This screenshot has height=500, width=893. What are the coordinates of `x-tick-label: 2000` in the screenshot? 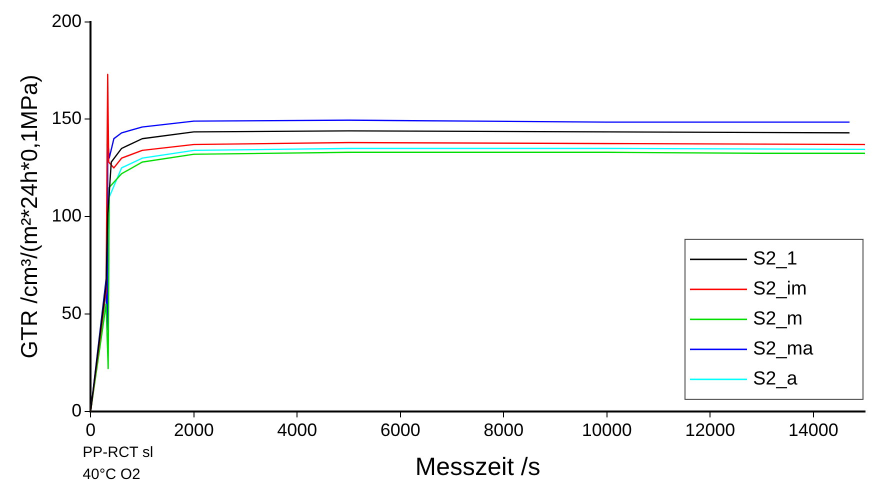 It's located at (194, 430).